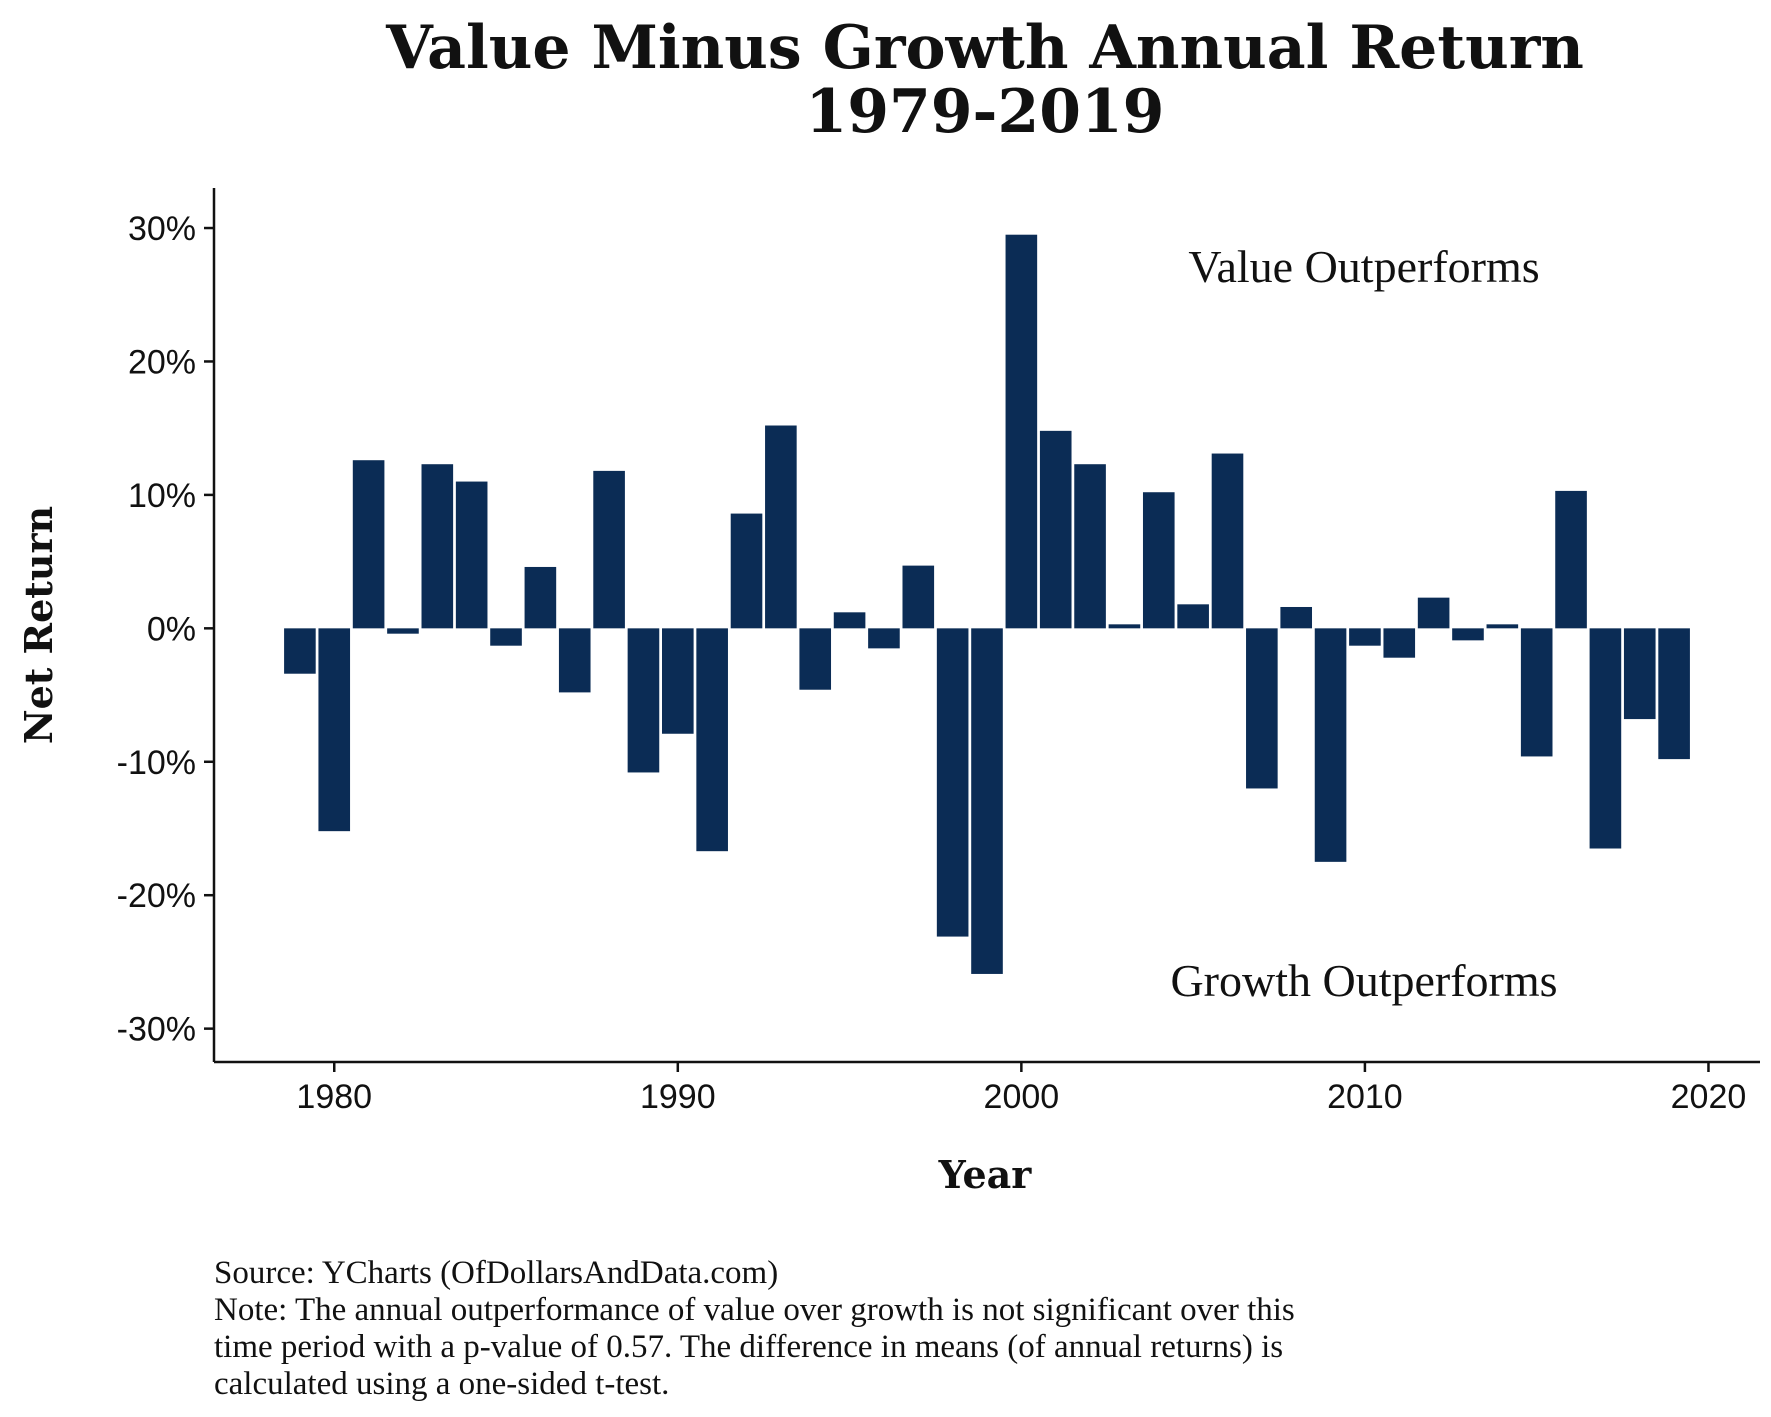  I want to click on x-tick-label: 2010, so click(1365, 1097).